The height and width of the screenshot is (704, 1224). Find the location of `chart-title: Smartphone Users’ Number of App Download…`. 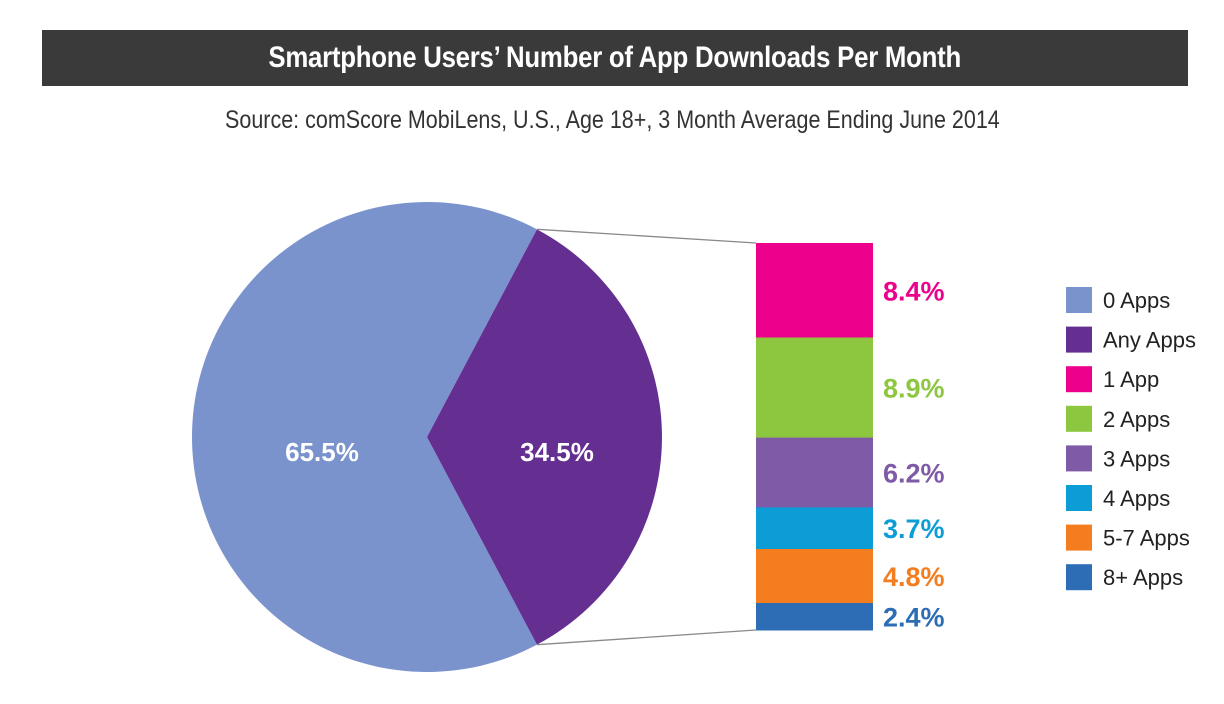

chart-title: Smartphone Users’ Number of App Download… is located at coordinates (615, 57).